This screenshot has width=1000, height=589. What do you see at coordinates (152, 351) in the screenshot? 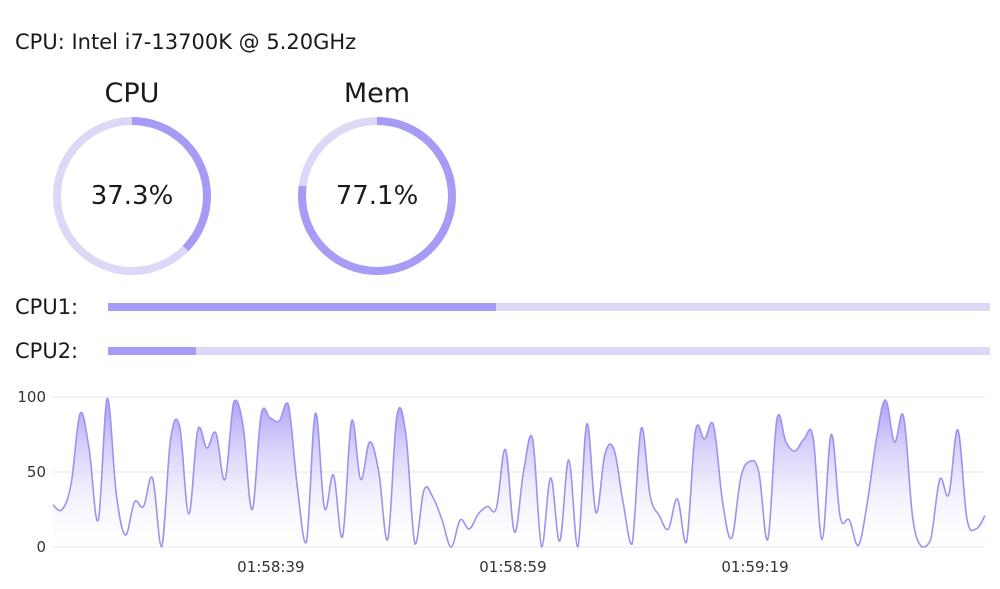
I see `core-bar-fill-cpu2` at bounding box center [152, 351].